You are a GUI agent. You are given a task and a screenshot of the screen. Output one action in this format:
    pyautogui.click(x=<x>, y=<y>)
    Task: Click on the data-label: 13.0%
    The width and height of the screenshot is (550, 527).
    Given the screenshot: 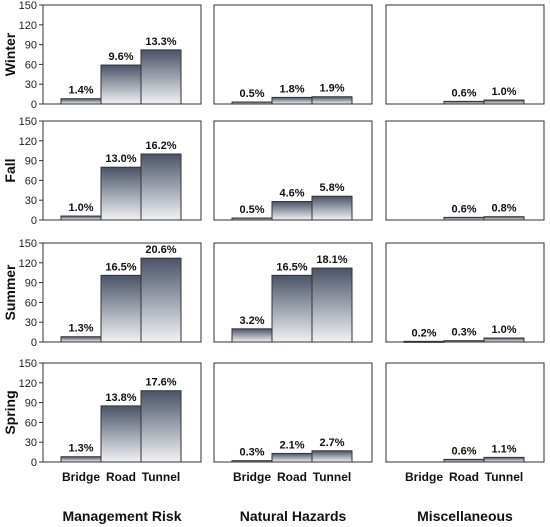 What is the action you would take?
    pyautogui.click(x=120, y=159)
    